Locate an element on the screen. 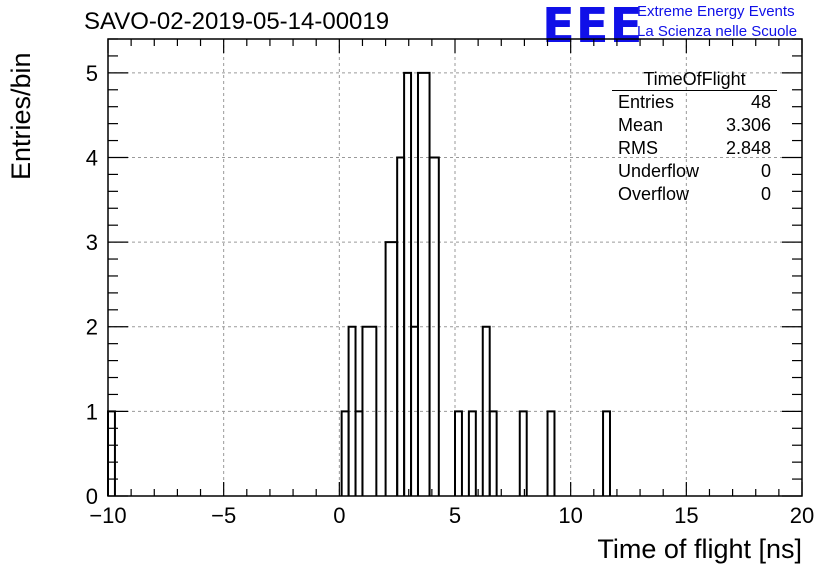 The image size is (836, 572). y-tick-label: 5 is located at coordinates (92, 73).